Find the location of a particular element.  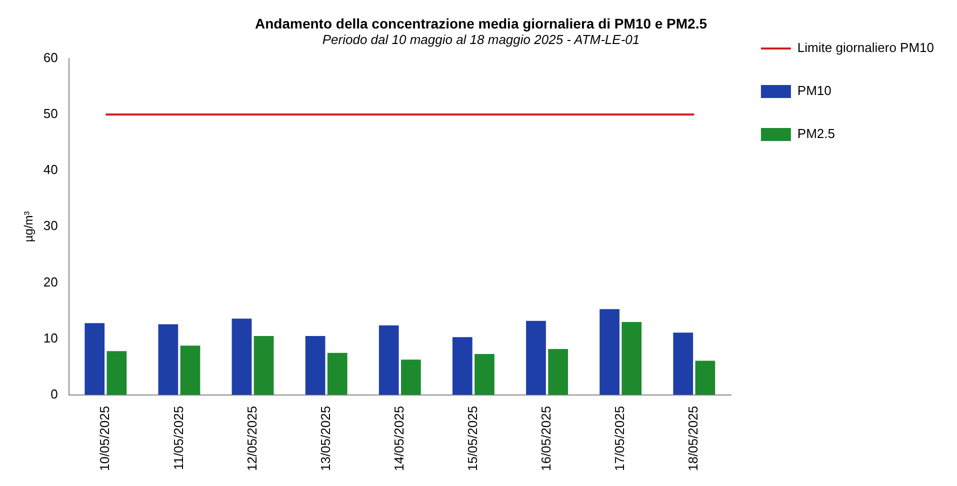

legend-label: PM2.5 is located at coordinates (816, 134).